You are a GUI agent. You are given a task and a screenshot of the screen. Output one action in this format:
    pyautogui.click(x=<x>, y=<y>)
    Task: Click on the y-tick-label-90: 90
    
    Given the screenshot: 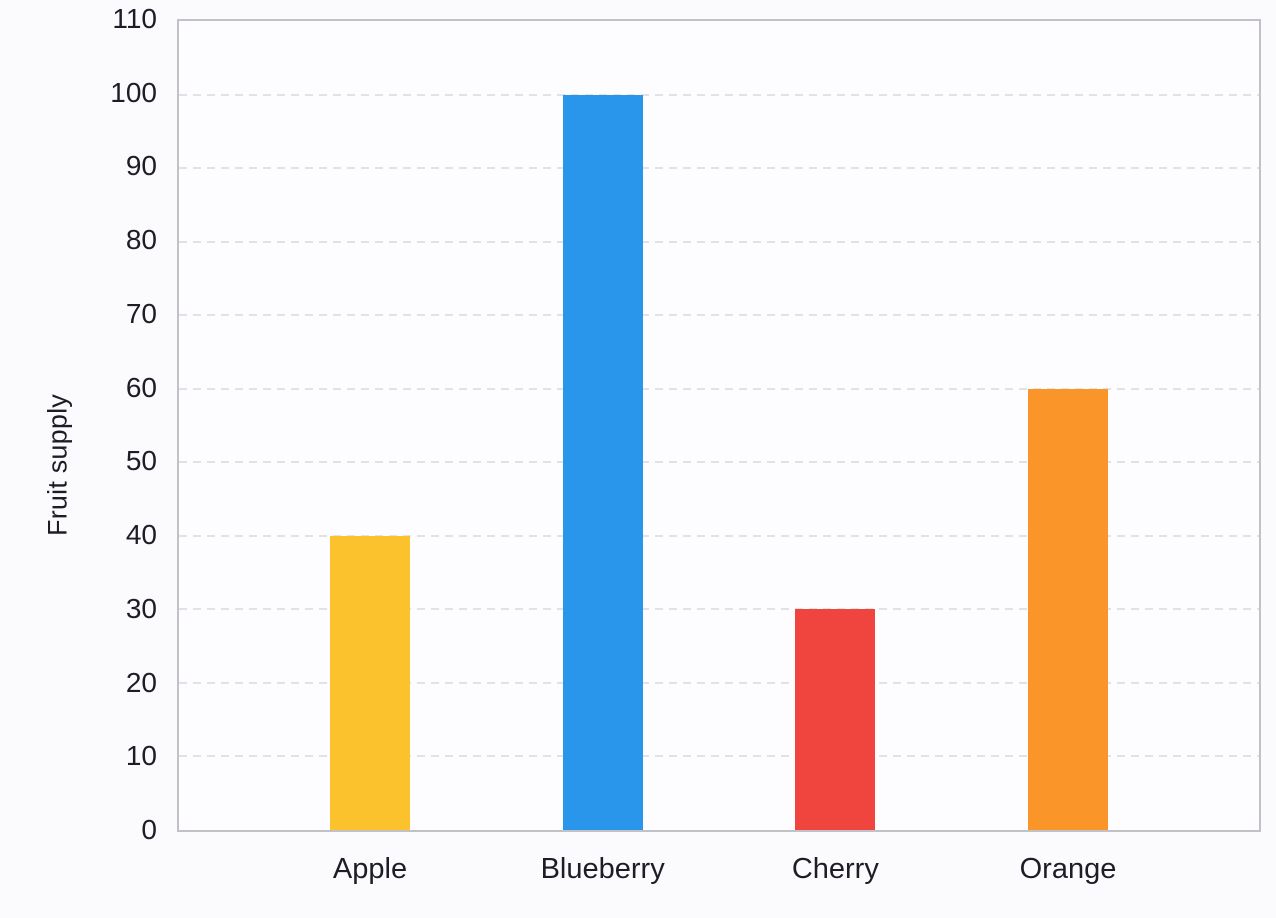 What is the action you would take?
    pyautogui.click(x=141, y=166)
    